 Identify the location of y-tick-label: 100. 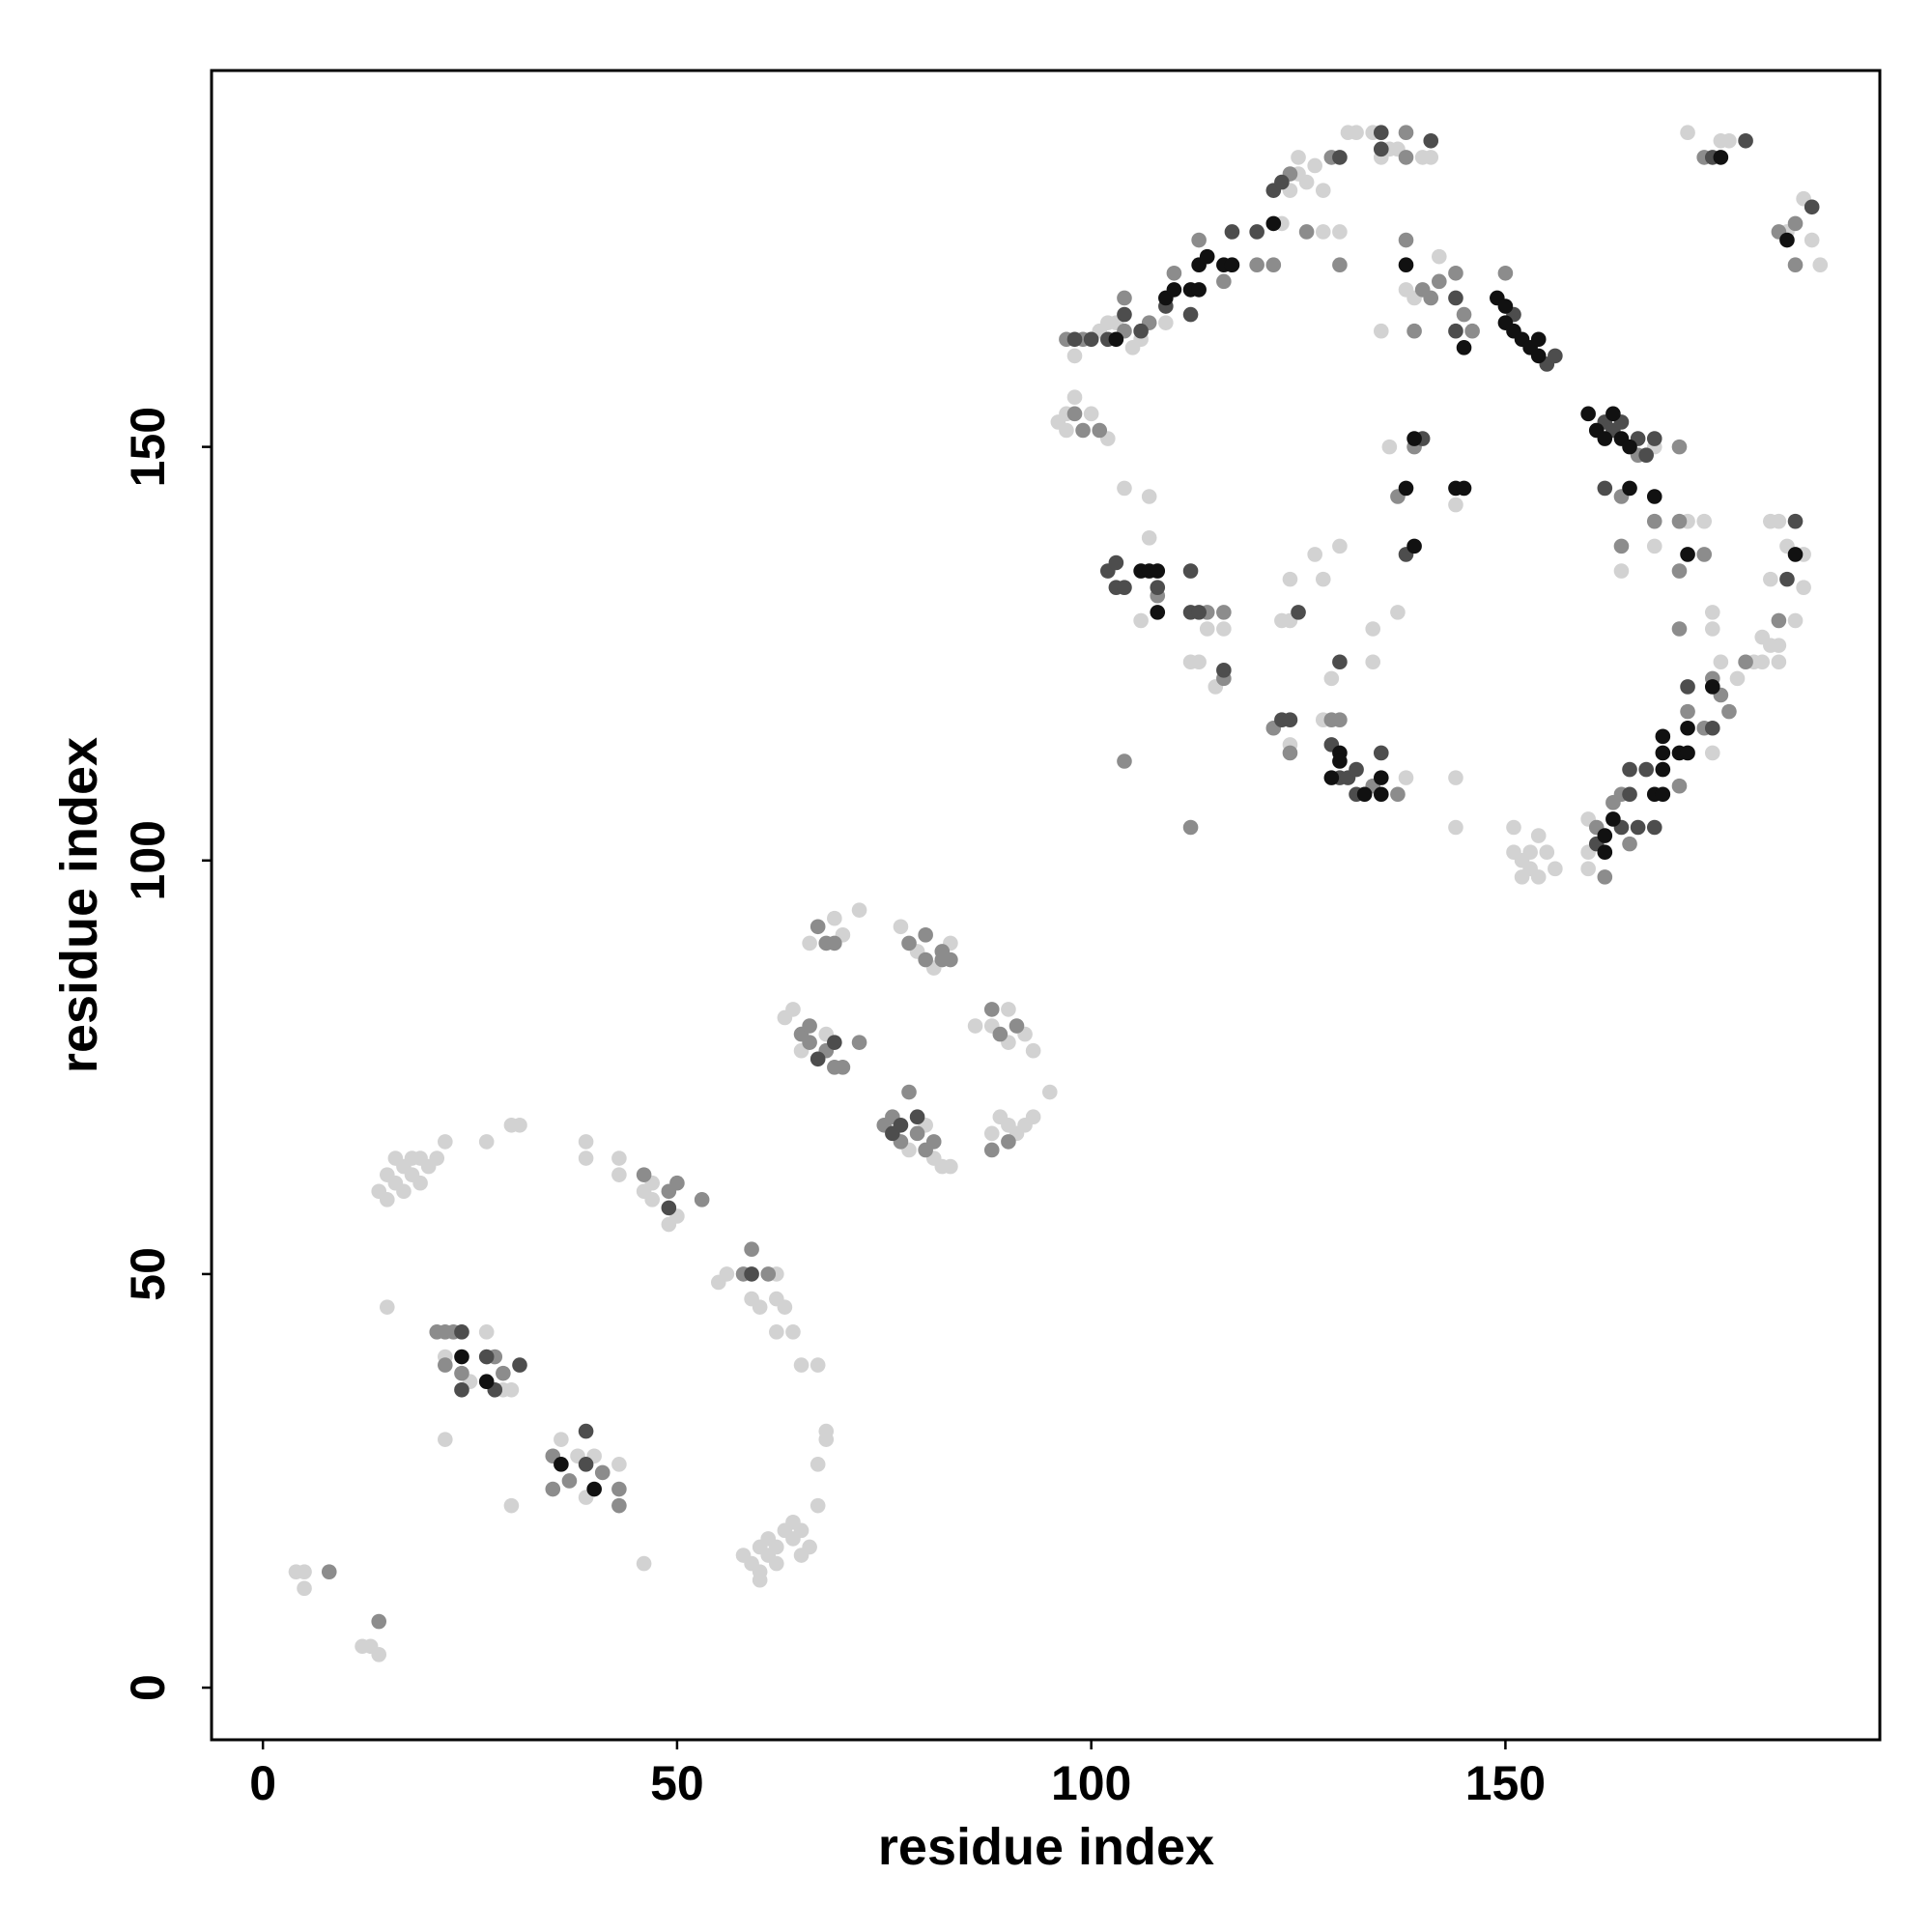
(148, 860).